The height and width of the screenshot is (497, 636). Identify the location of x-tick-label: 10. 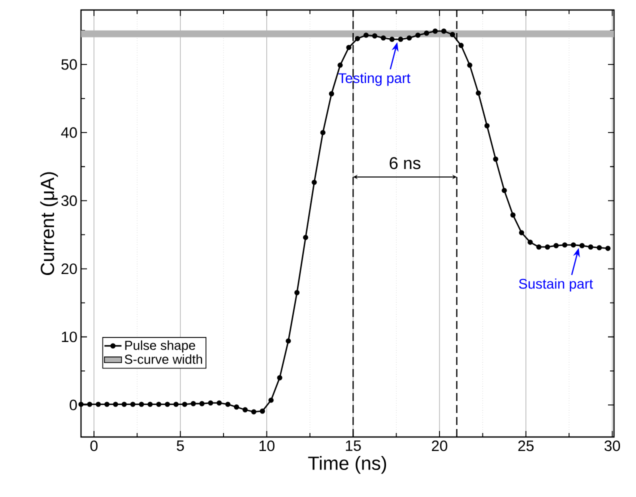
(267, 446).